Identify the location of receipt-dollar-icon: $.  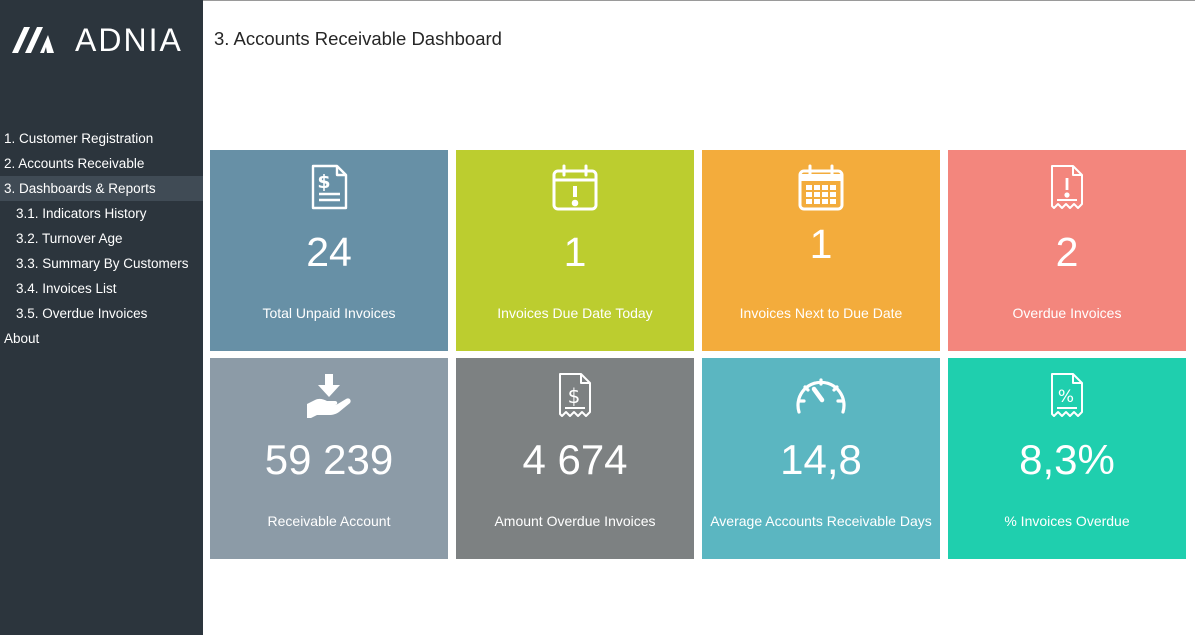
(575, 395).